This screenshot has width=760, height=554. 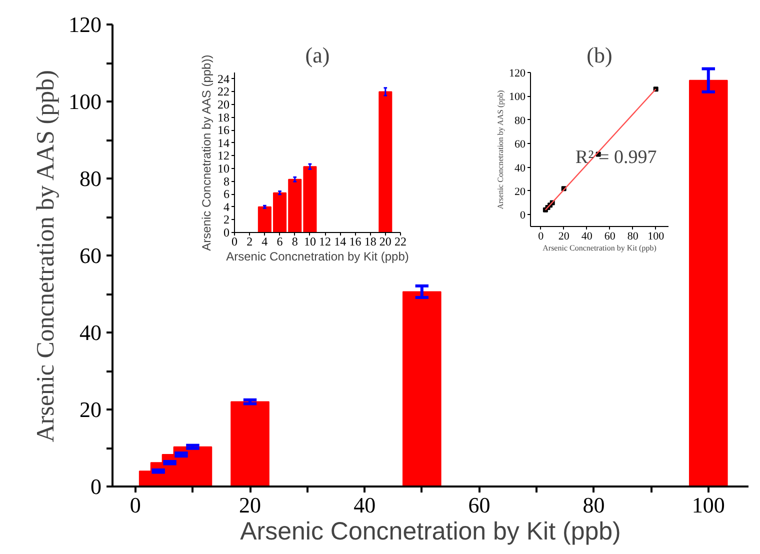 What do you see at coordinates (227, 181) in the screenshot?
I see `y-tick-label: 8` at bounding box center [227, 181].